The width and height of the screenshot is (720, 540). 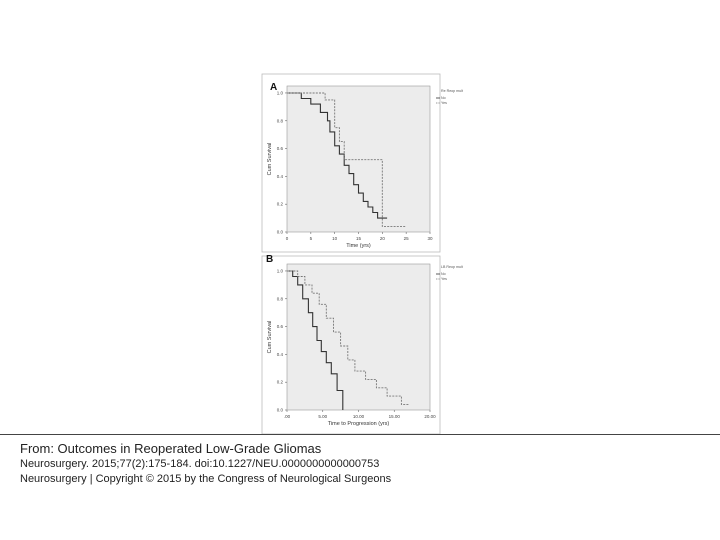 I want to click on x-tick-label: 5.00, so click(x=322, y=416).